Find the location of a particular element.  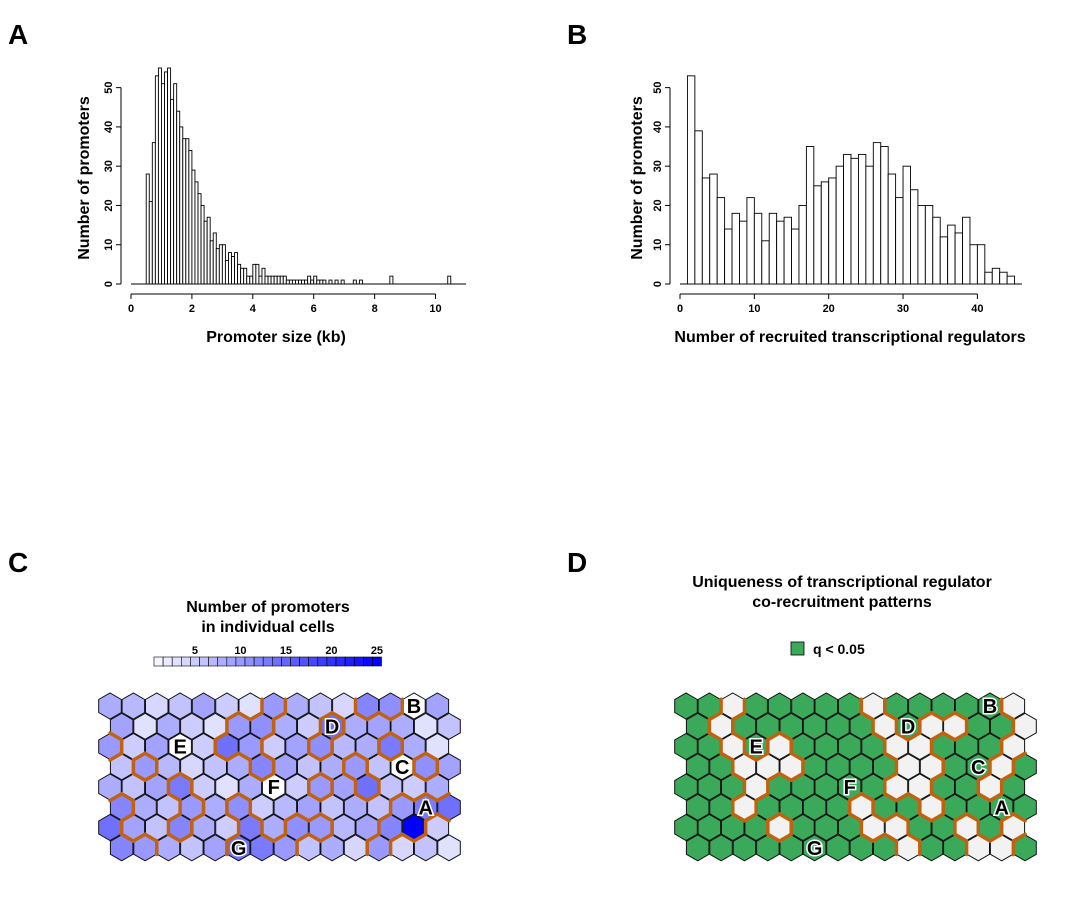

x-tick-label: 10 is located at coordinates (754, 309).